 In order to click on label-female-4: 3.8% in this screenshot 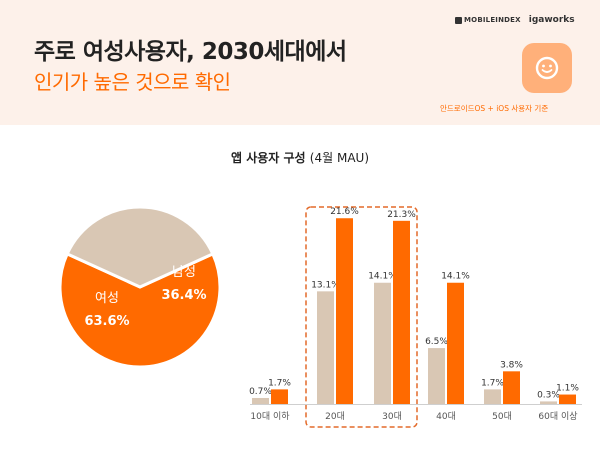, I will do `click(511, 365)`.